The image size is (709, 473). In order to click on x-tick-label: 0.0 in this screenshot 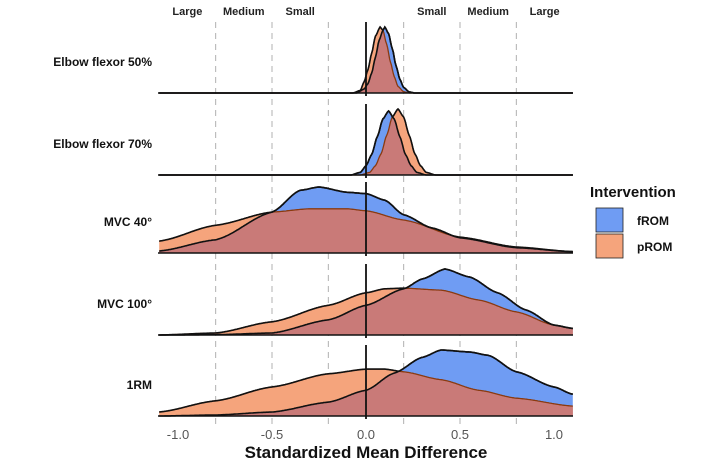, I will do `click(366, 434)`.